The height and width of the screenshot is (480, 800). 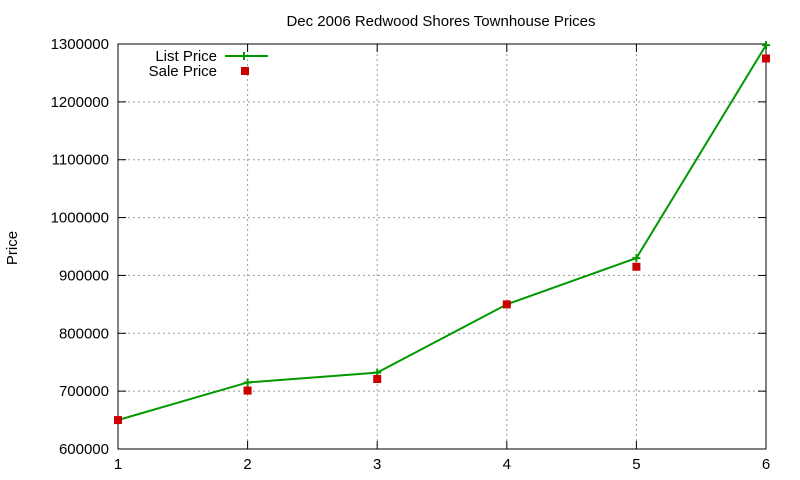 What do you see at coordinates (12, 248) in the screenshot?
I see `y-axis-label: Price` at bounding box center [12, 248].